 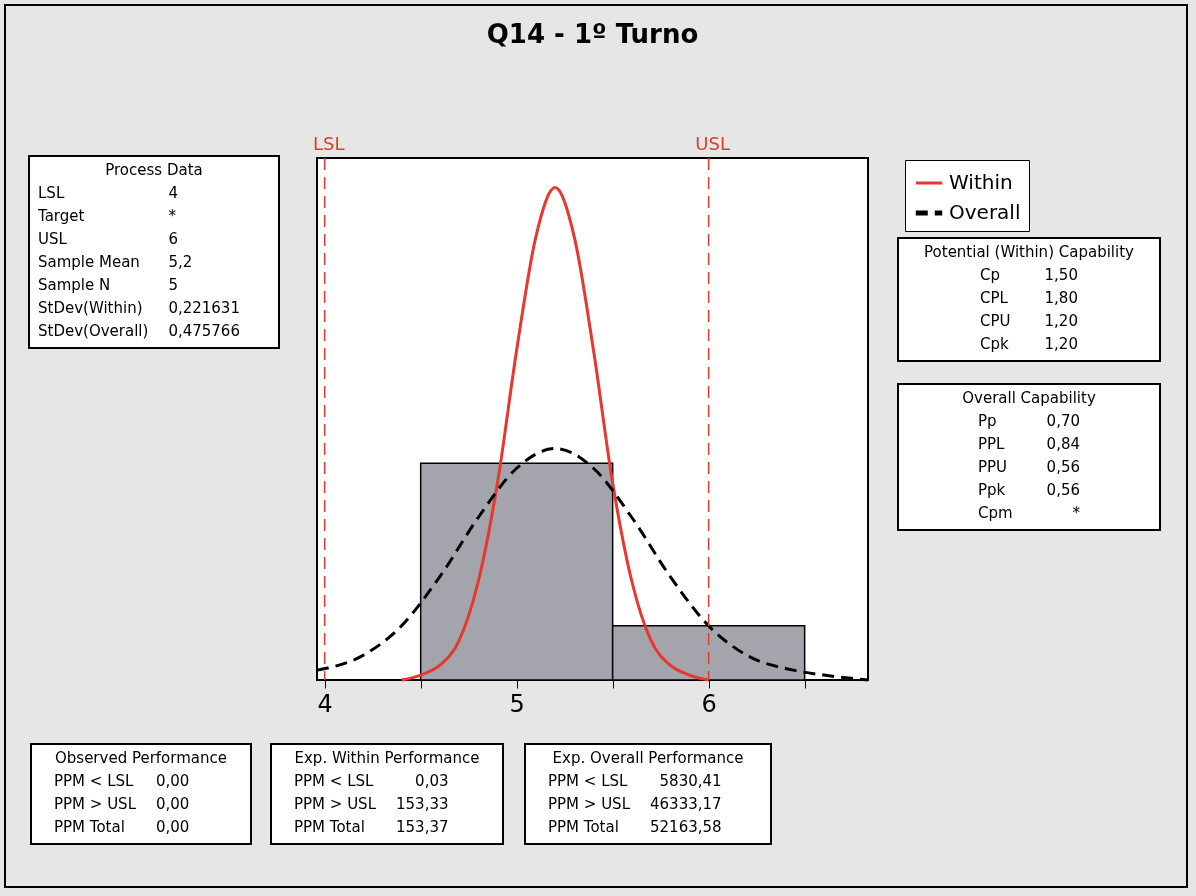 What do you see at coordinates (991, 275) in the screenshot?
I see `category-label: Cp` at bounding box center [991, 275].